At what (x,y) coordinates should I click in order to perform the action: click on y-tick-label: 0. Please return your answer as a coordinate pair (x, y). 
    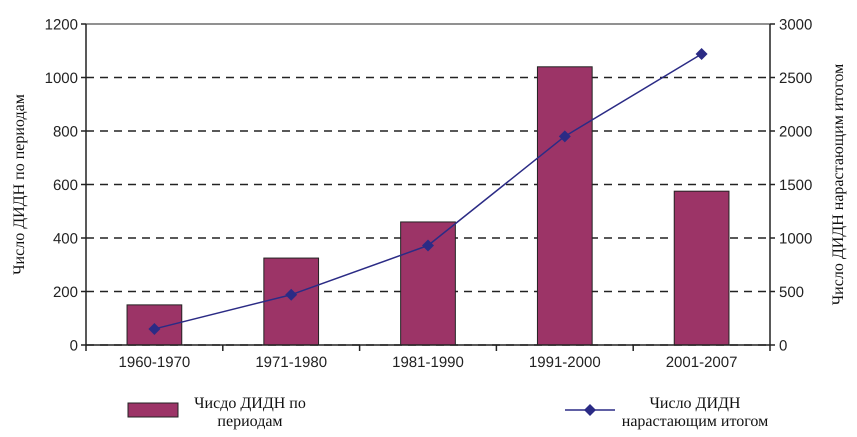
    Looking at the image, I should click on (74, 345).